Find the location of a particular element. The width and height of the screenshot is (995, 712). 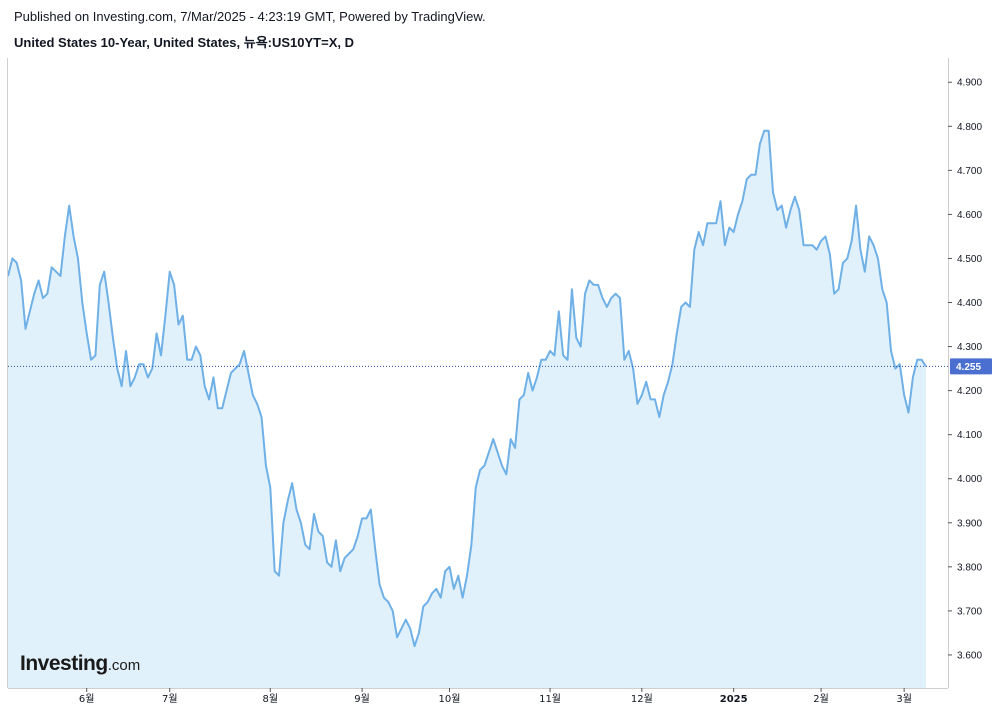

y-tick-label: 3.800 is located at coordinates (969, 567).